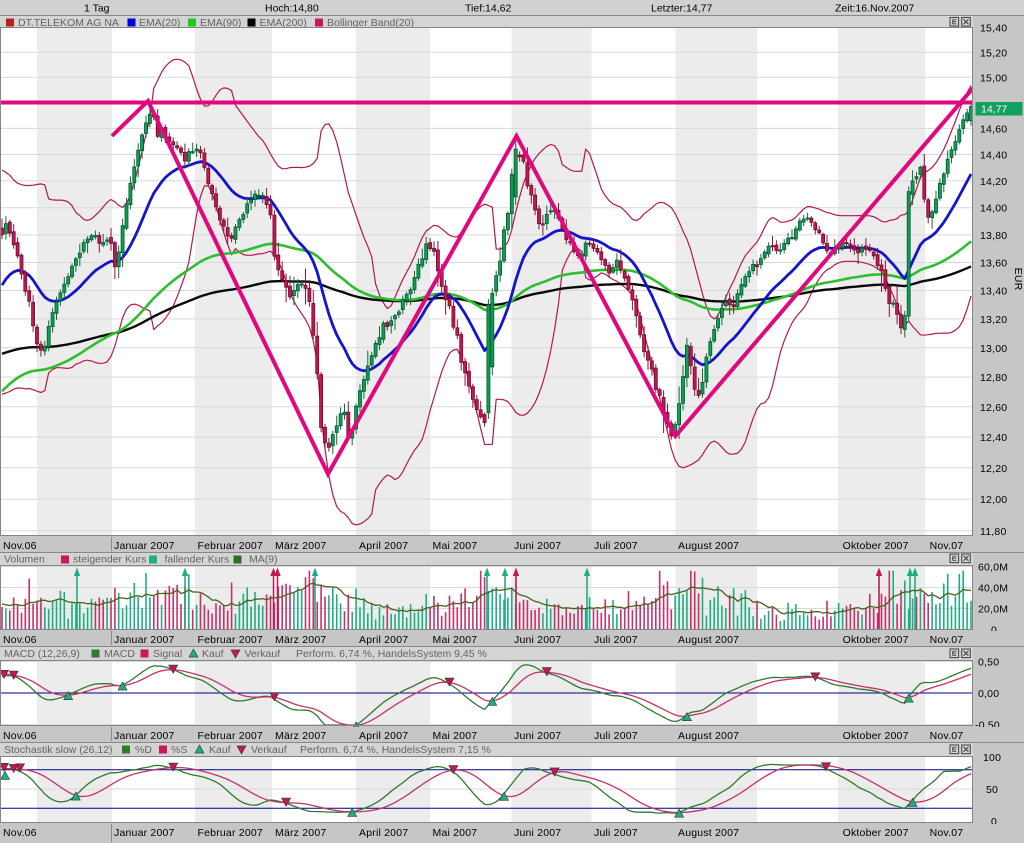  Describe the element at coordinates (993, 610) in the screenshot. I see `svg-text: 20,0M` at that location.